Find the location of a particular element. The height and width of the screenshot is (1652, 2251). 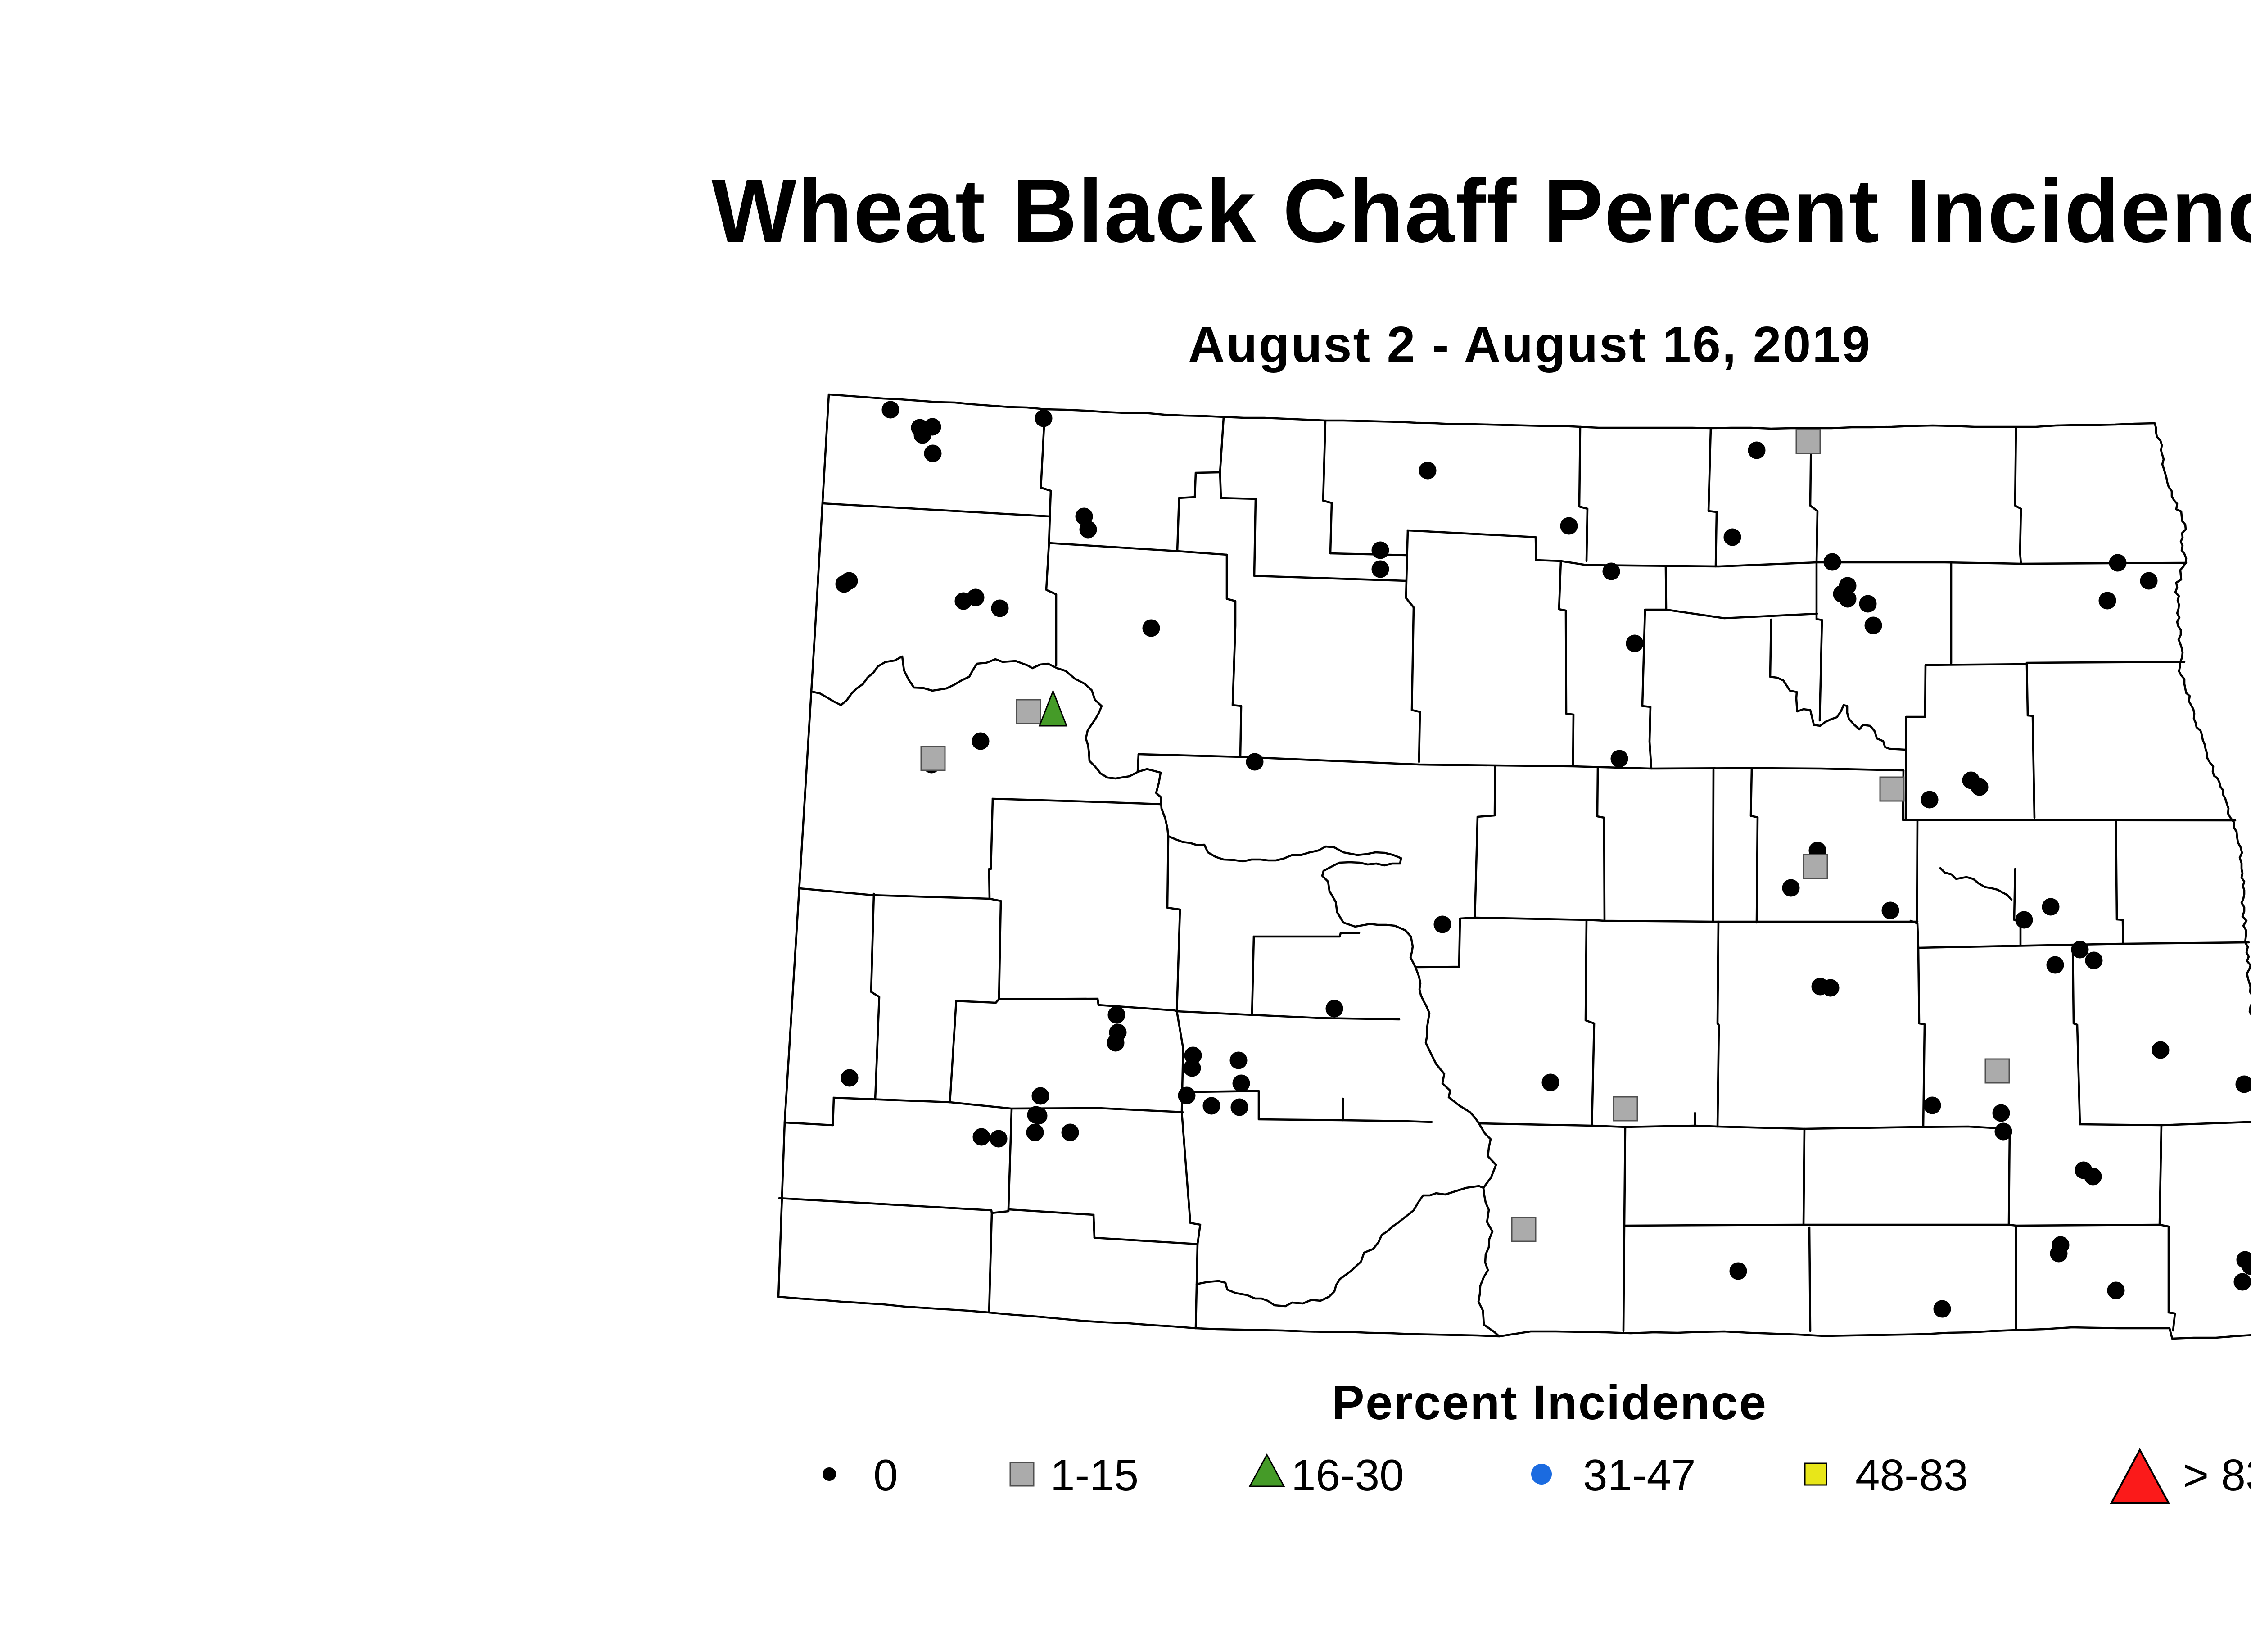

svg-text: Percent Incidence is located at coordinates (1550, 1403).